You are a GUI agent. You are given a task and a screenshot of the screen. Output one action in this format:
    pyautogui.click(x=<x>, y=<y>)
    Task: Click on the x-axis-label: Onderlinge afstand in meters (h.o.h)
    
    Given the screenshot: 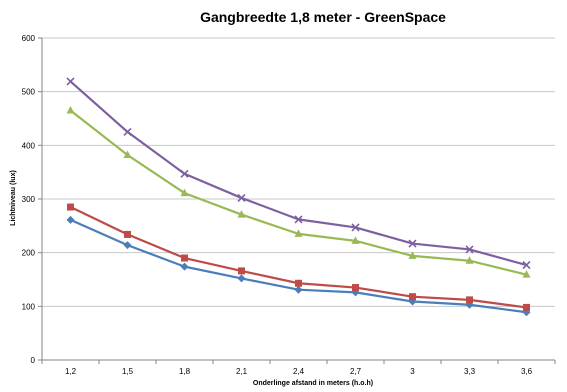 What is the action you would take?
    pyautogui.click(x=313, y=383)
    